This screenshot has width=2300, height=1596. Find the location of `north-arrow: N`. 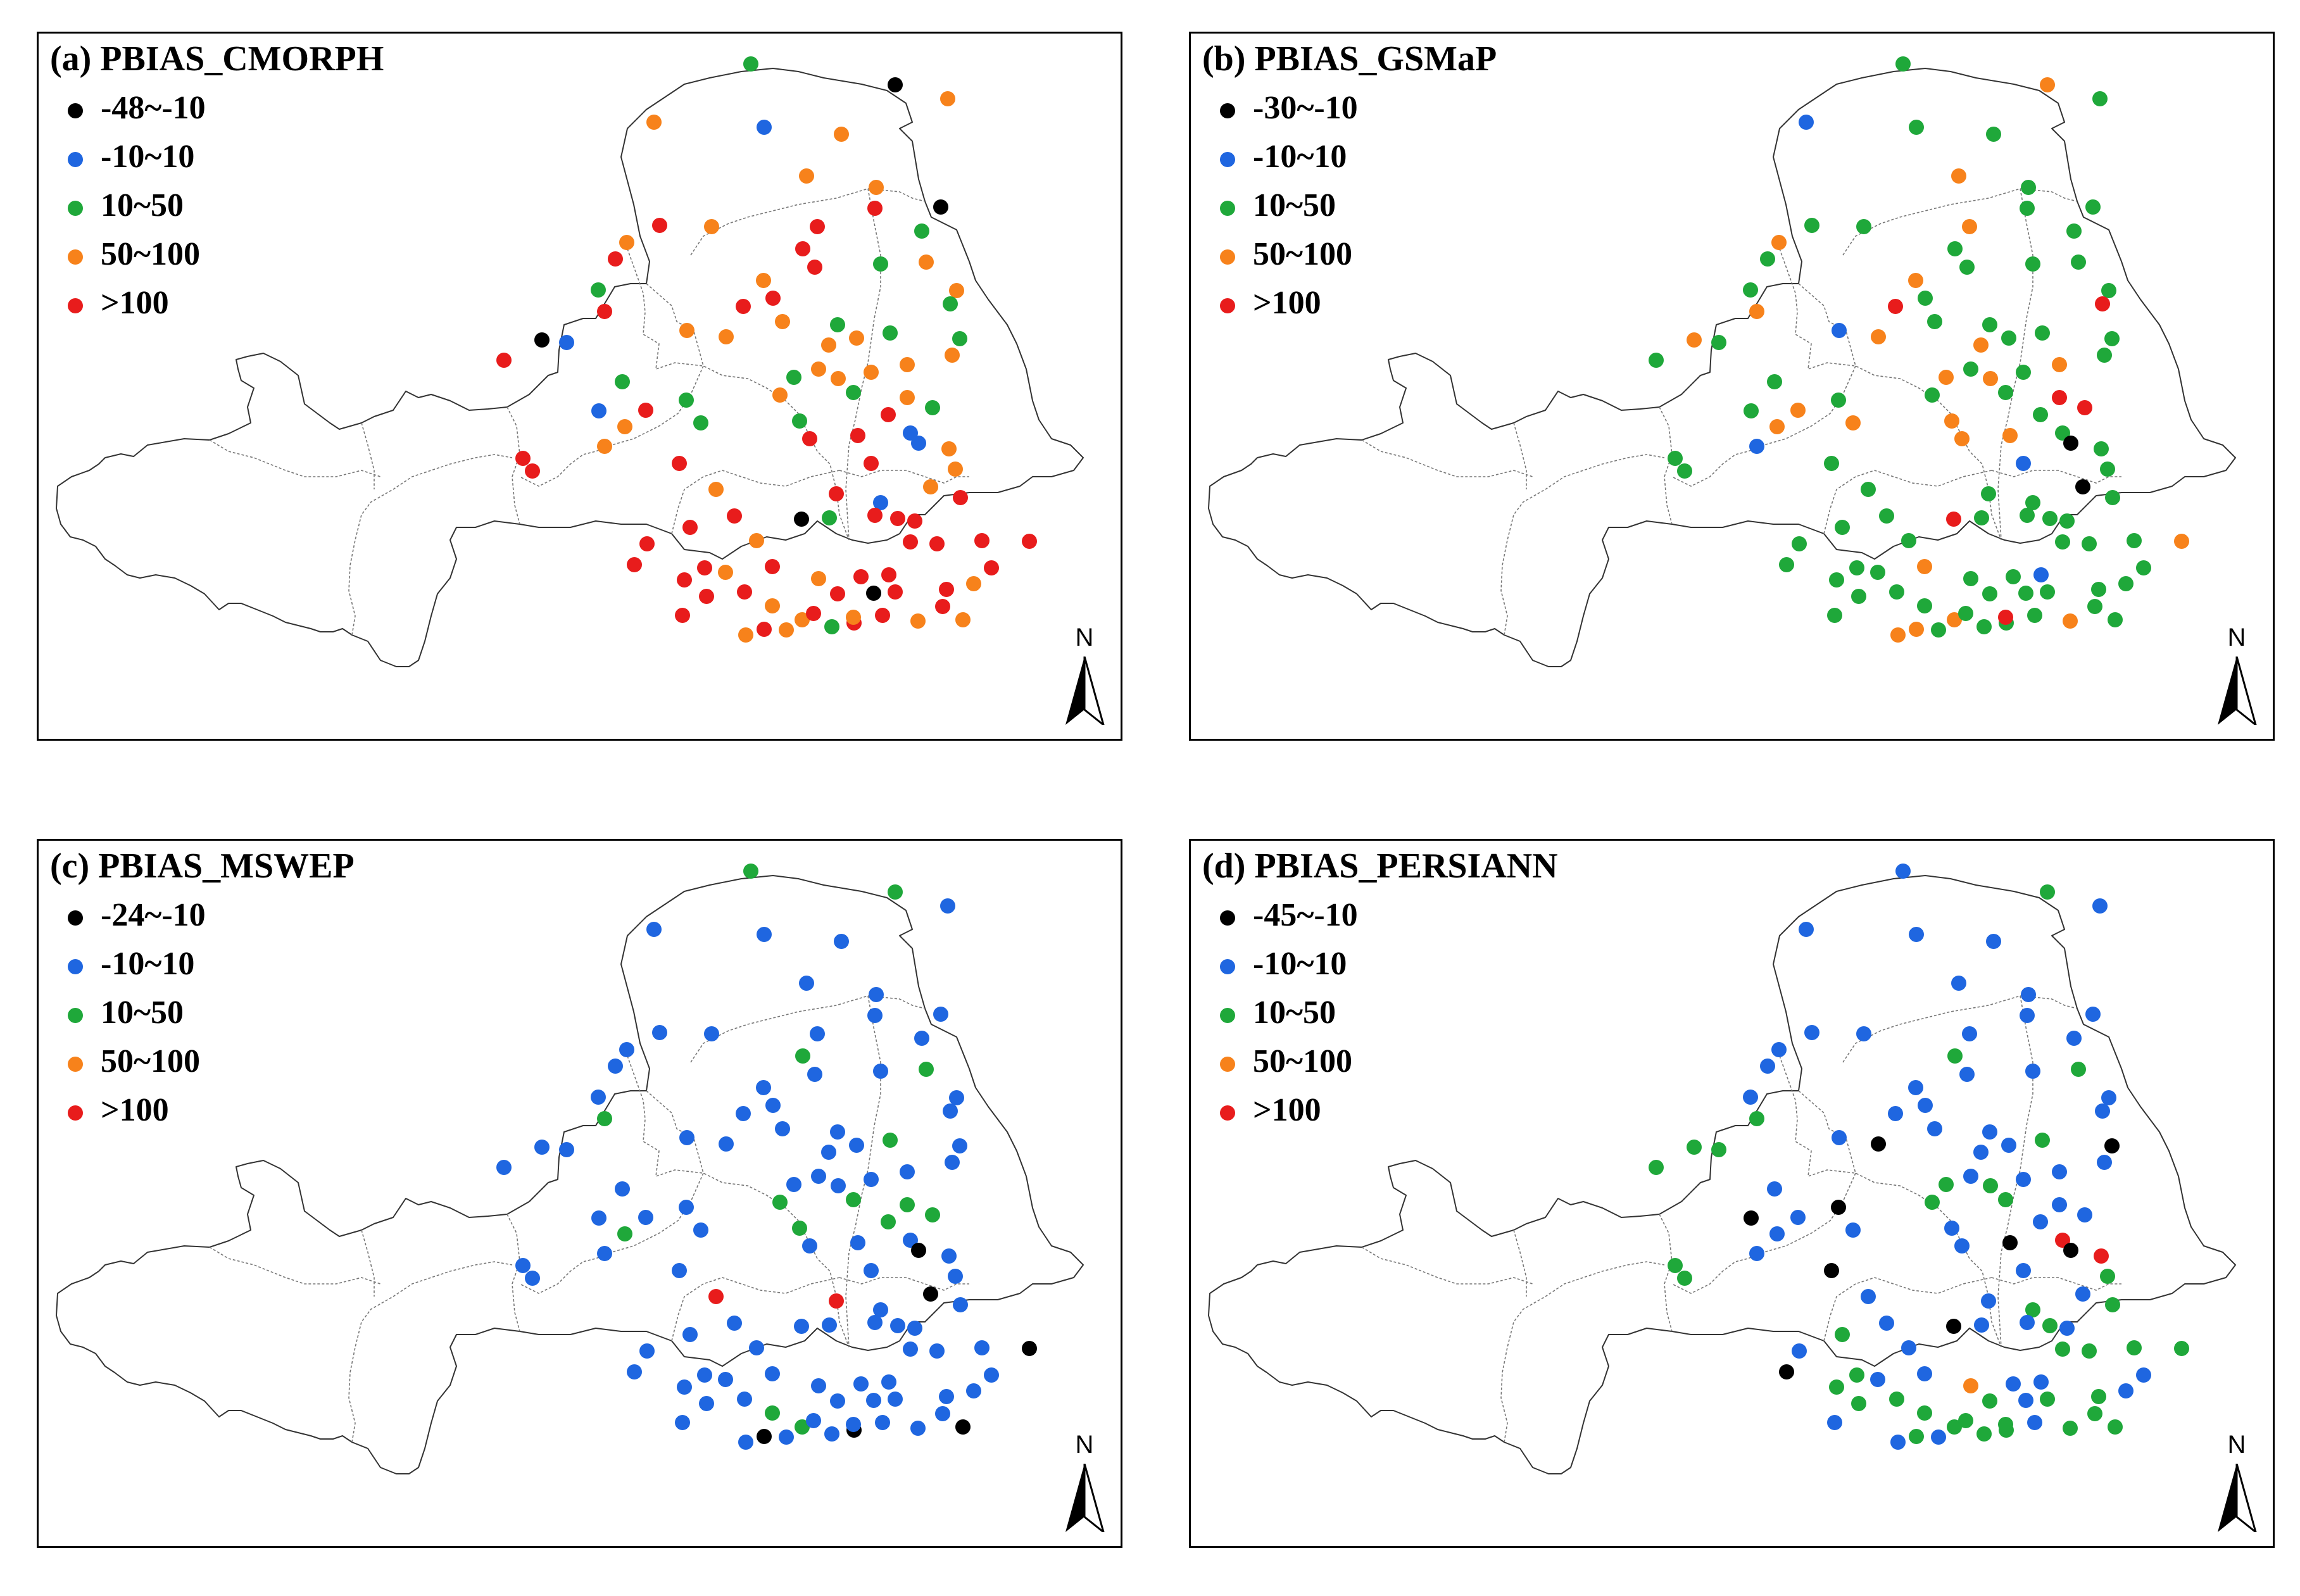

north-arrow: N is located at coordinates (1084, 674).